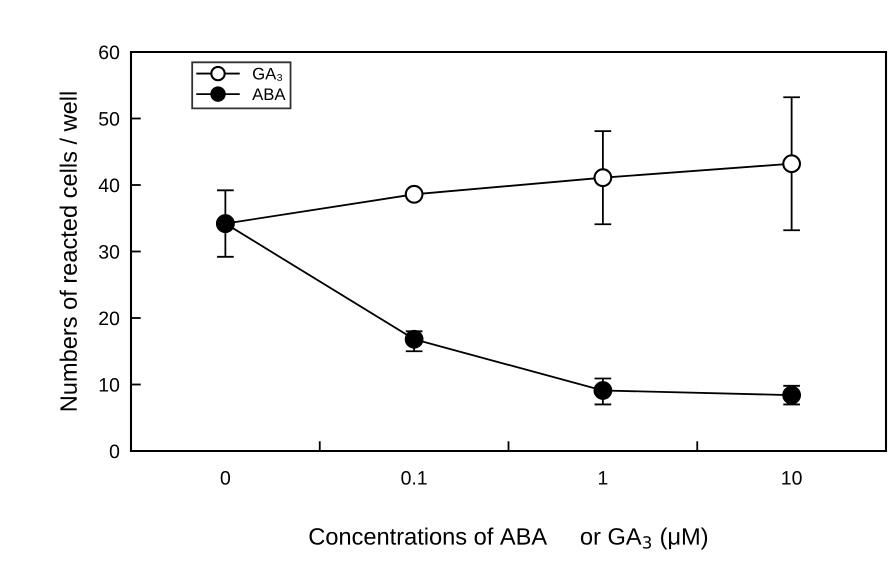  Describe the element at coordinates (508, 538) in the screenshot. I see `x-axis-title: Concentrations of ABA or GA$_{3}$ (μM)` at that location.